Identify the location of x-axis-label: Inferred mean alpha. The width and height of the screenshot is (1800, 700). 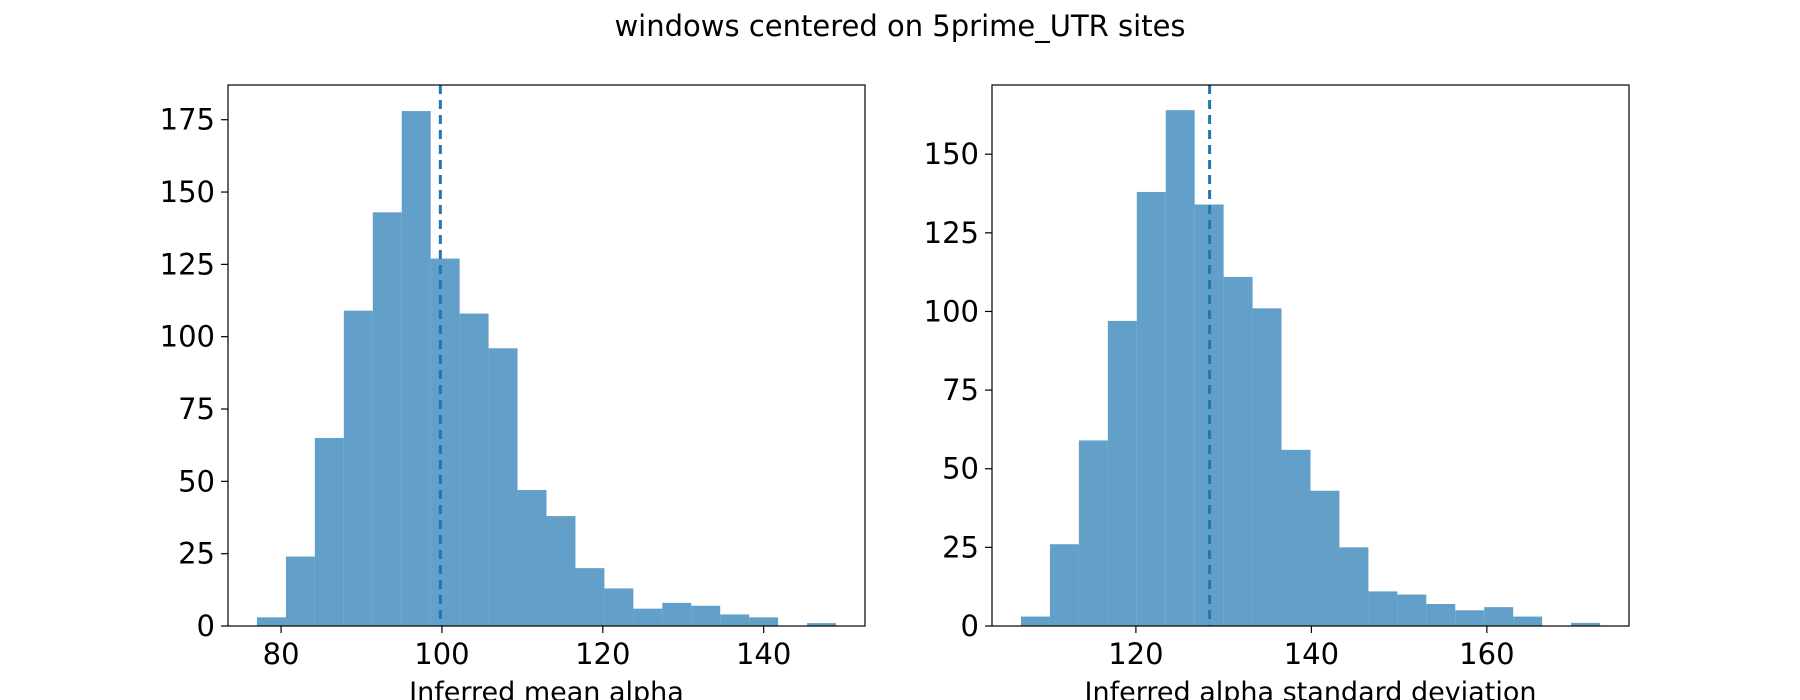
(546, 688).